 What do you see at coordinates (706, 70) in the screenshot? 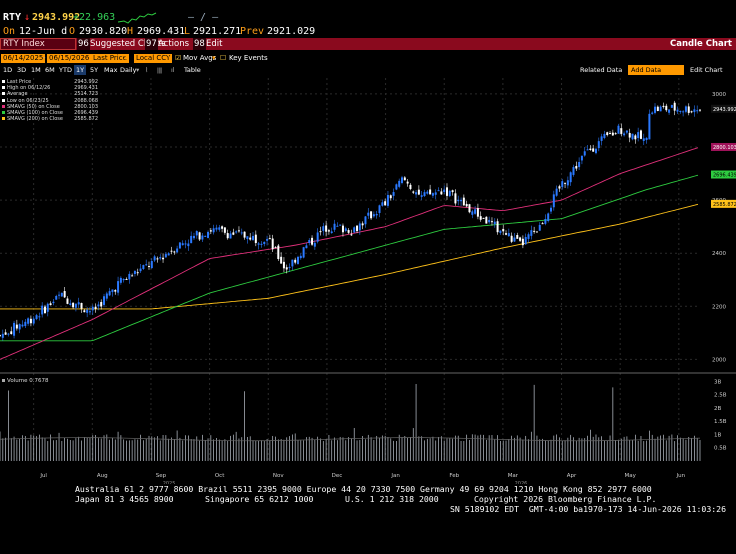
I see `edit-chart-button: Edit Chart` at bounding box center [706, 70].